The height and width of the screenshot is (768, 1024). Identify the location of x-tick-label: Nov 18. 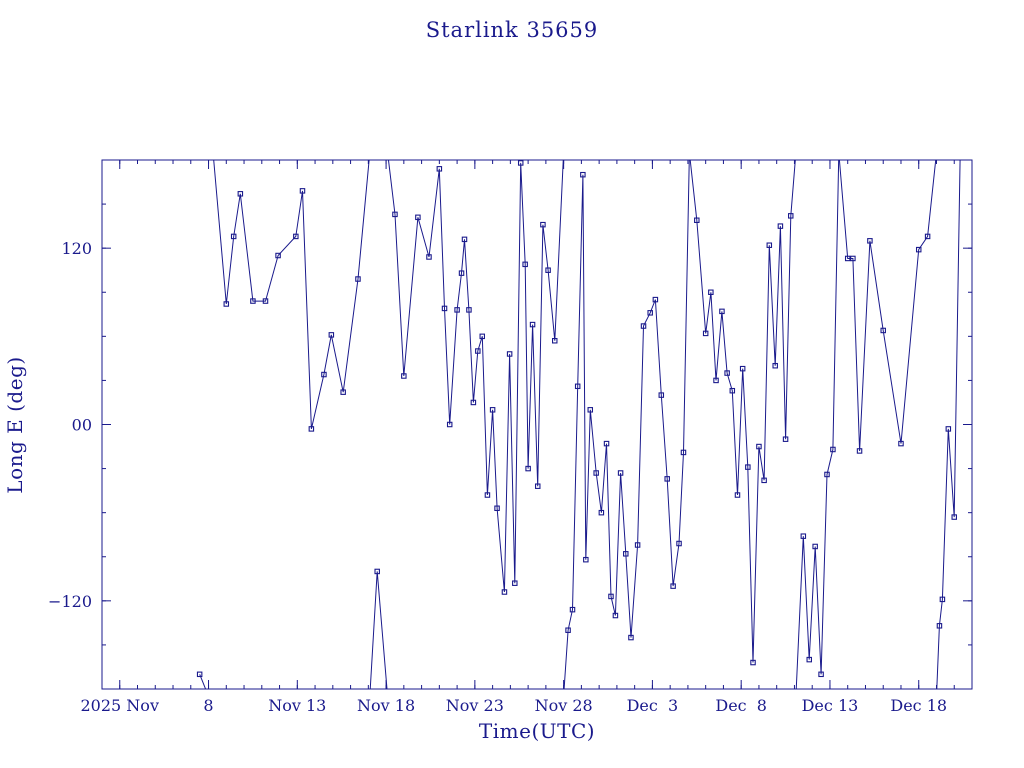
(386, 705).